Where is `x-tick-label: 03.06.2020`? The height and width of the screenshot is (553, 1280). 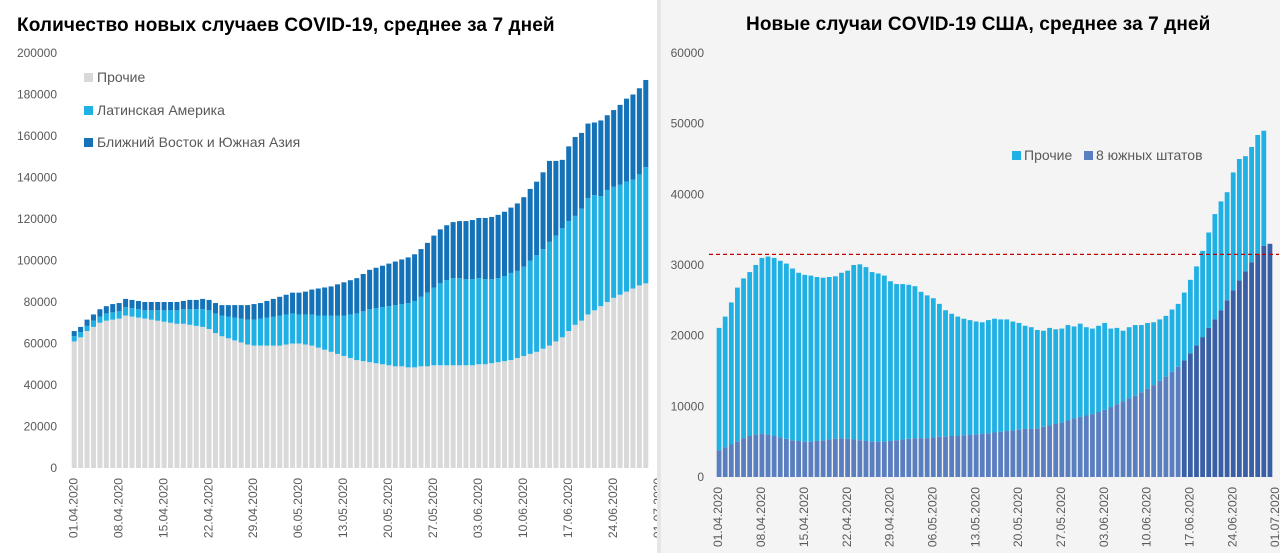
x-tick-label: 03.06.2020 is located at coordinates (478, 508).